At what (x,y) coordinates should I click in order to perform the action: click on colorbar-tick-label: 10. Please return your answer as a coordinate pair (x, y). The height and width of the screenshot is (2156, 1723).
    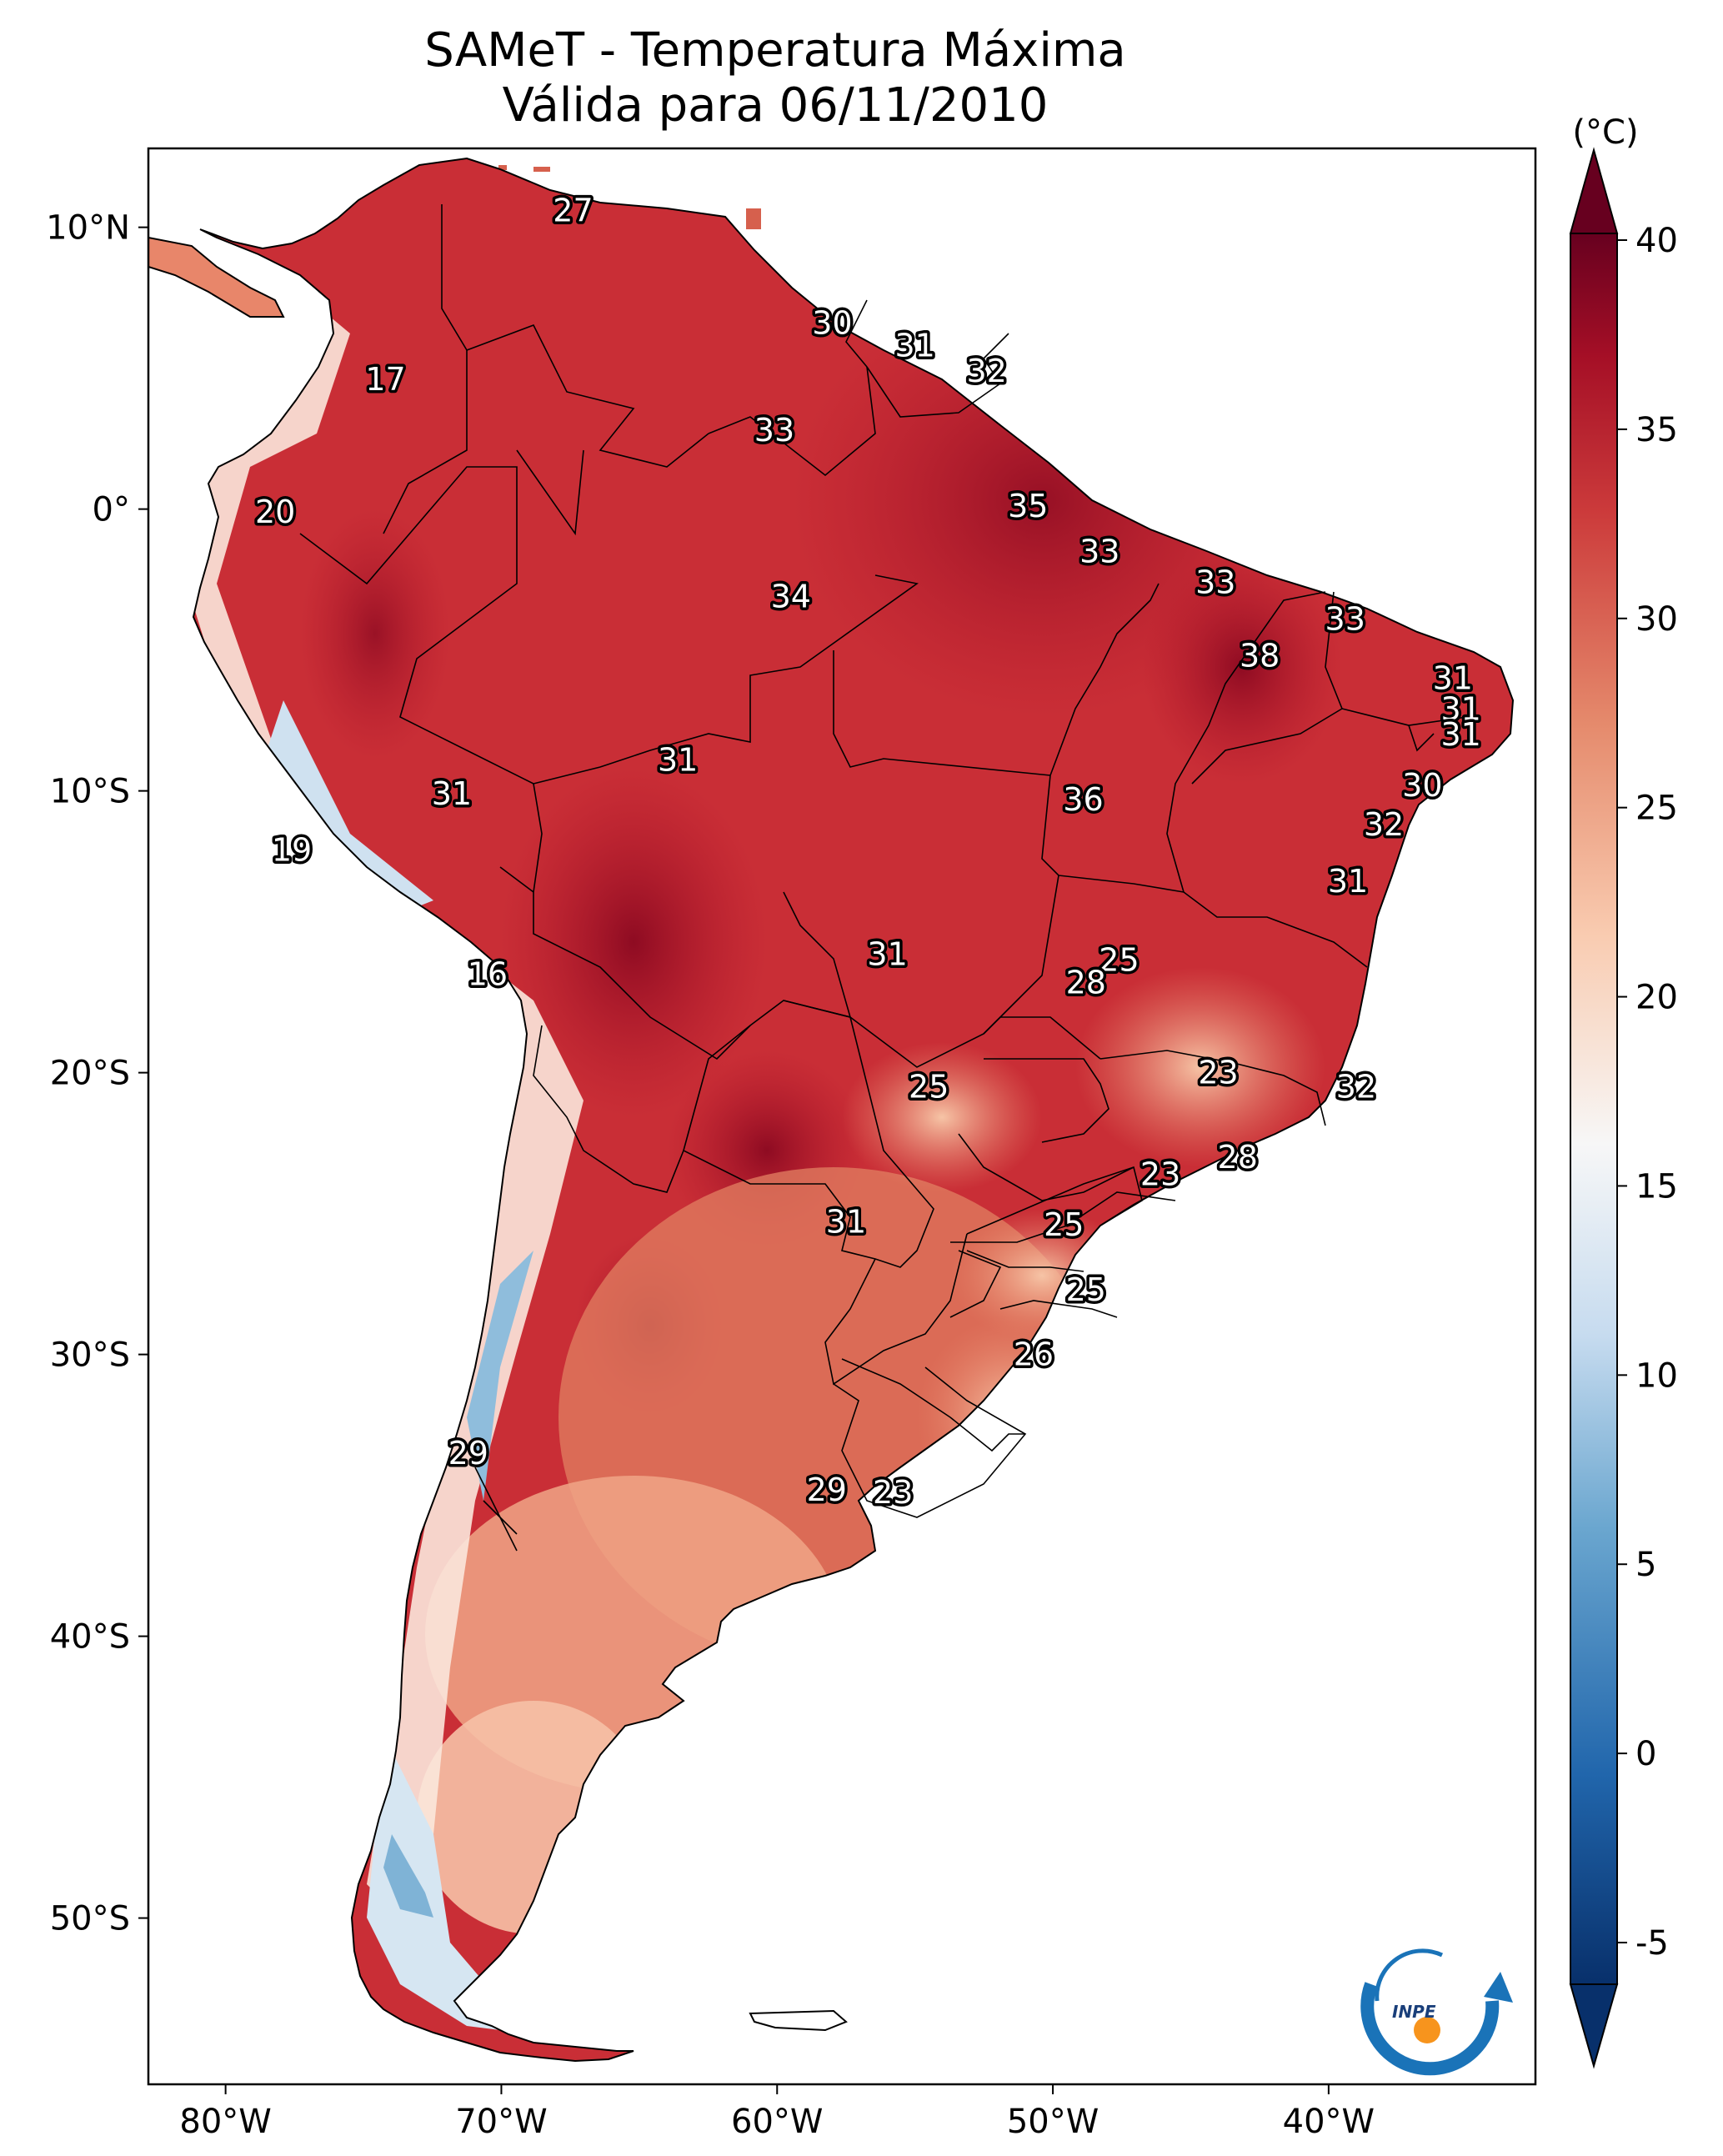
    Looking at the image, I should click on (1657, 1375).